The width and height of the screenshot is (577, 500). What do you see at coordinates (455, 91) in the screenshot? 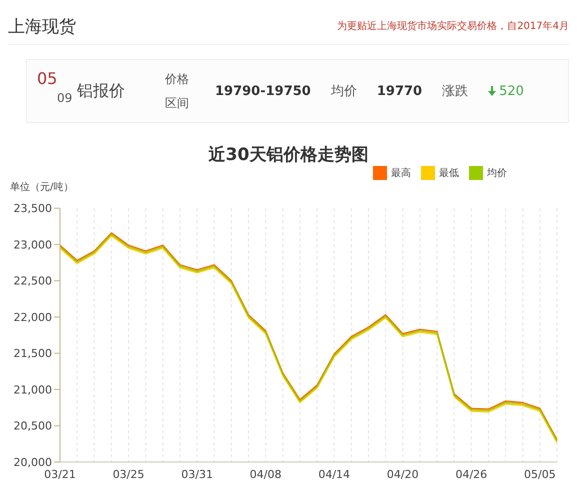
I see `text: 涨跌` at bounding box center [455, 91].